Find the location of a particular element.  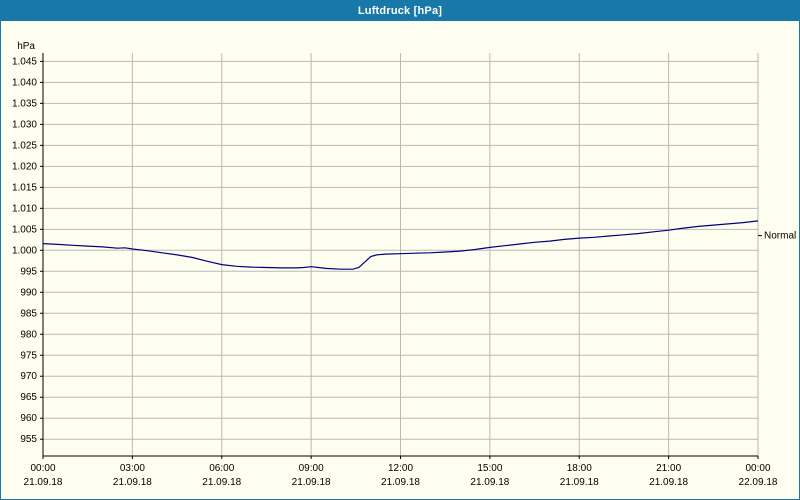

y-tick-label: 960 is located at coordinates (28, 418).